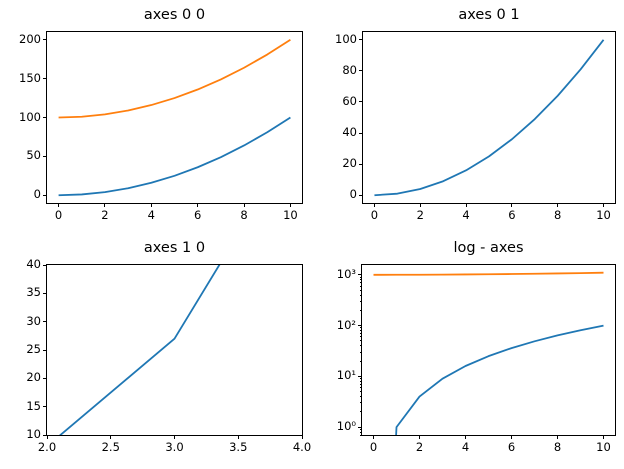 Image resolution: width=624 pixels, height=469 pixels. I want to click on y-tick-label: 10¹, so click(346, 375).